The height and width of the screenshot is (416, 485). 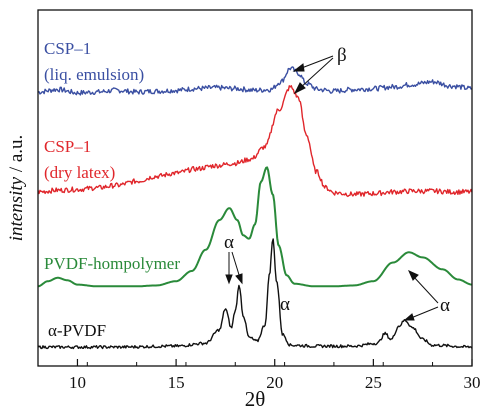 What do you see at coordinates (285, 304) in the screenshot?
I see `annotation-alpha-mid: α` at bounding box center [285, 304].